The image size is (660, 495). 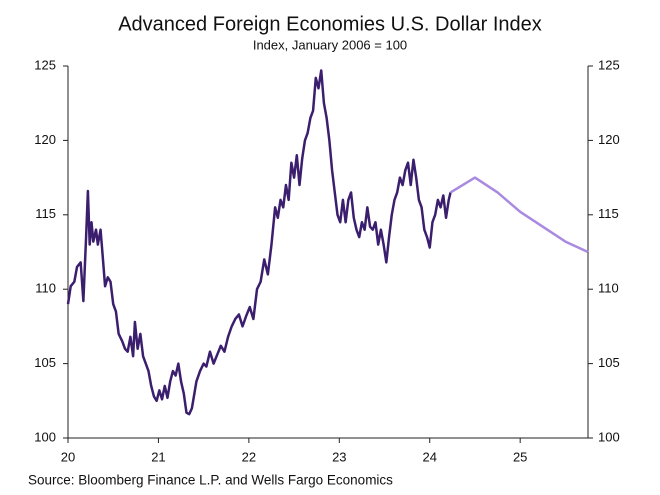 What do you see at coordinates (330, 44) in the screenshot?
I see `chart-subtitle: Index, January 2006 = 100` at bounding box center [330, 44].